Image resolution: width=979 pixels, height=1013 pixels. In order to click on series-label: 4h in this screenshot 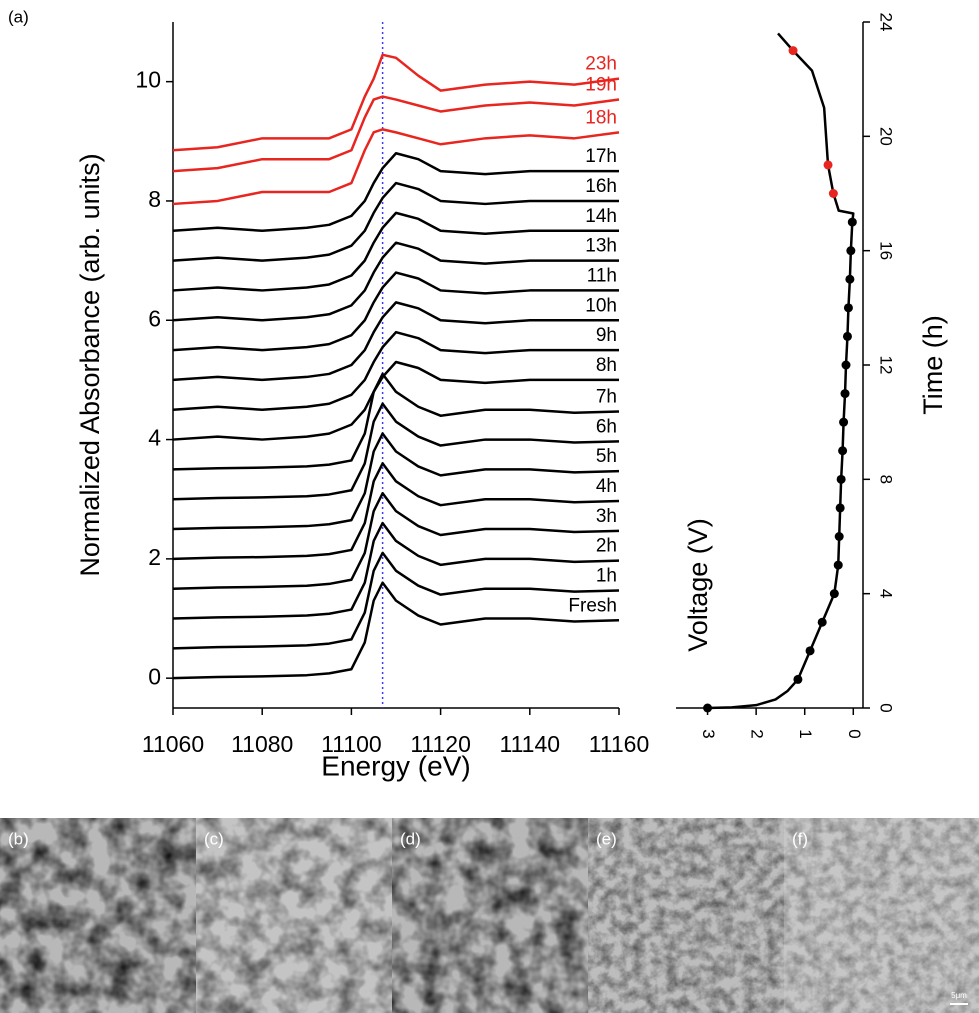, I will do `click(606, 486)`.